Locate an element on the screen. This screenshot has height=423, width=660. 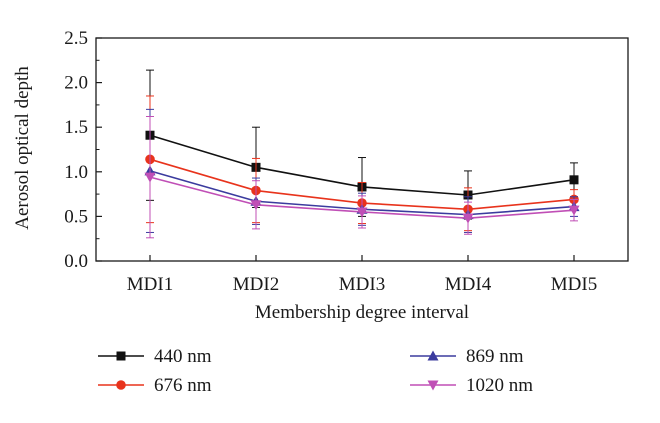
legend-label: 1020 nm is located at coordinates (499, 385).